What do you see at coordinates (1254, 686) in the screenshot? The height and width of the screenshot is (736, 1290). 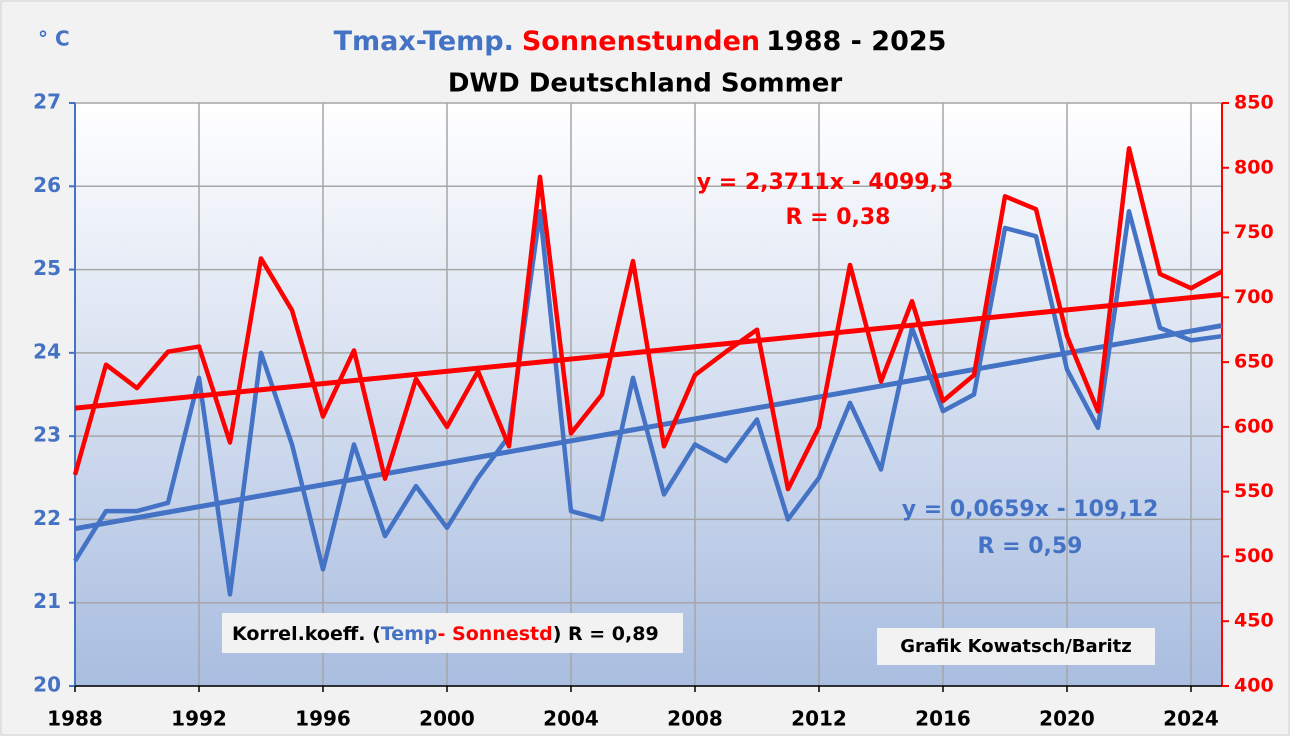 I see `y2-tick-label: 400` at bounding box center [1254, 686].